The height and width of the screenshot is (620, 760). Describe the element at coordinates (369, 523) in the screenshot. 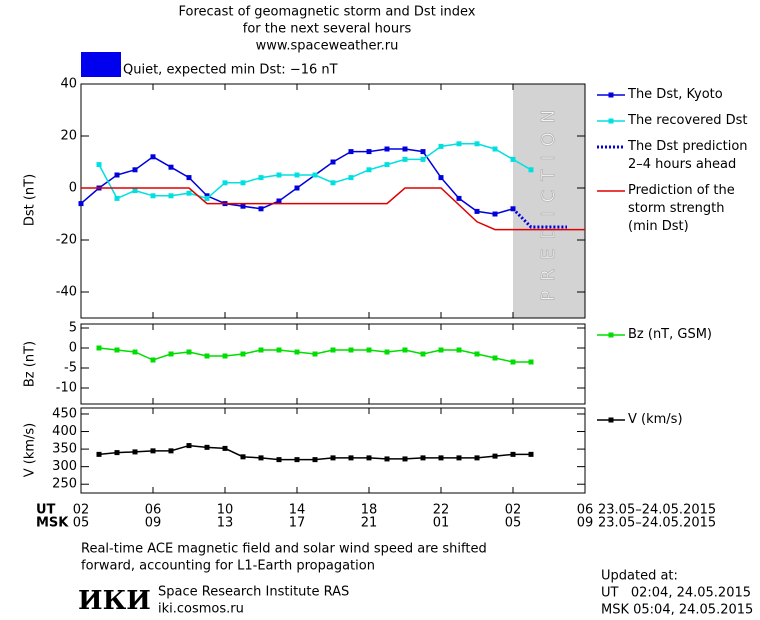

I see `x-tick-label-msk: 21` at that location.